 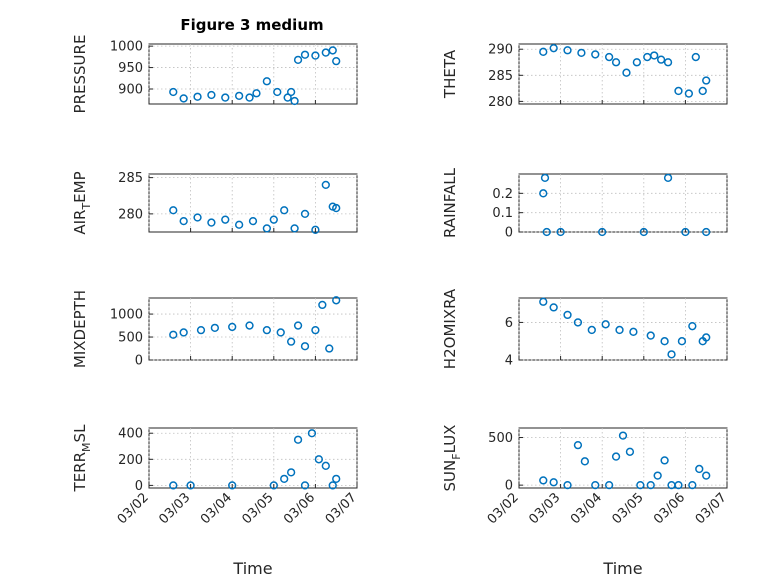 I want to click on y-axis-label: AIRTEMP, so click(x=82, y=202).